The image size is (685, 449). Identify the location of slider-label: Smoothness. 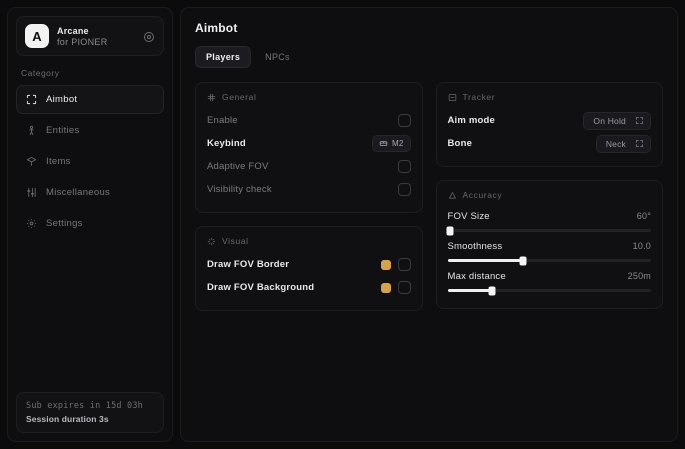
(475, 246).